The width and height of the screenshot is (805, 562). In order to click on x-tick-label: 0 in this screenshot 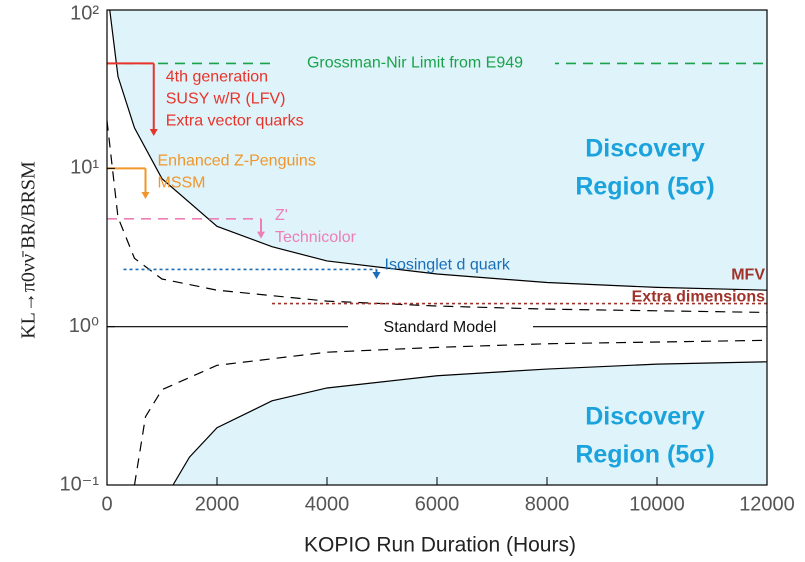, I will do `click(106, 504)`.